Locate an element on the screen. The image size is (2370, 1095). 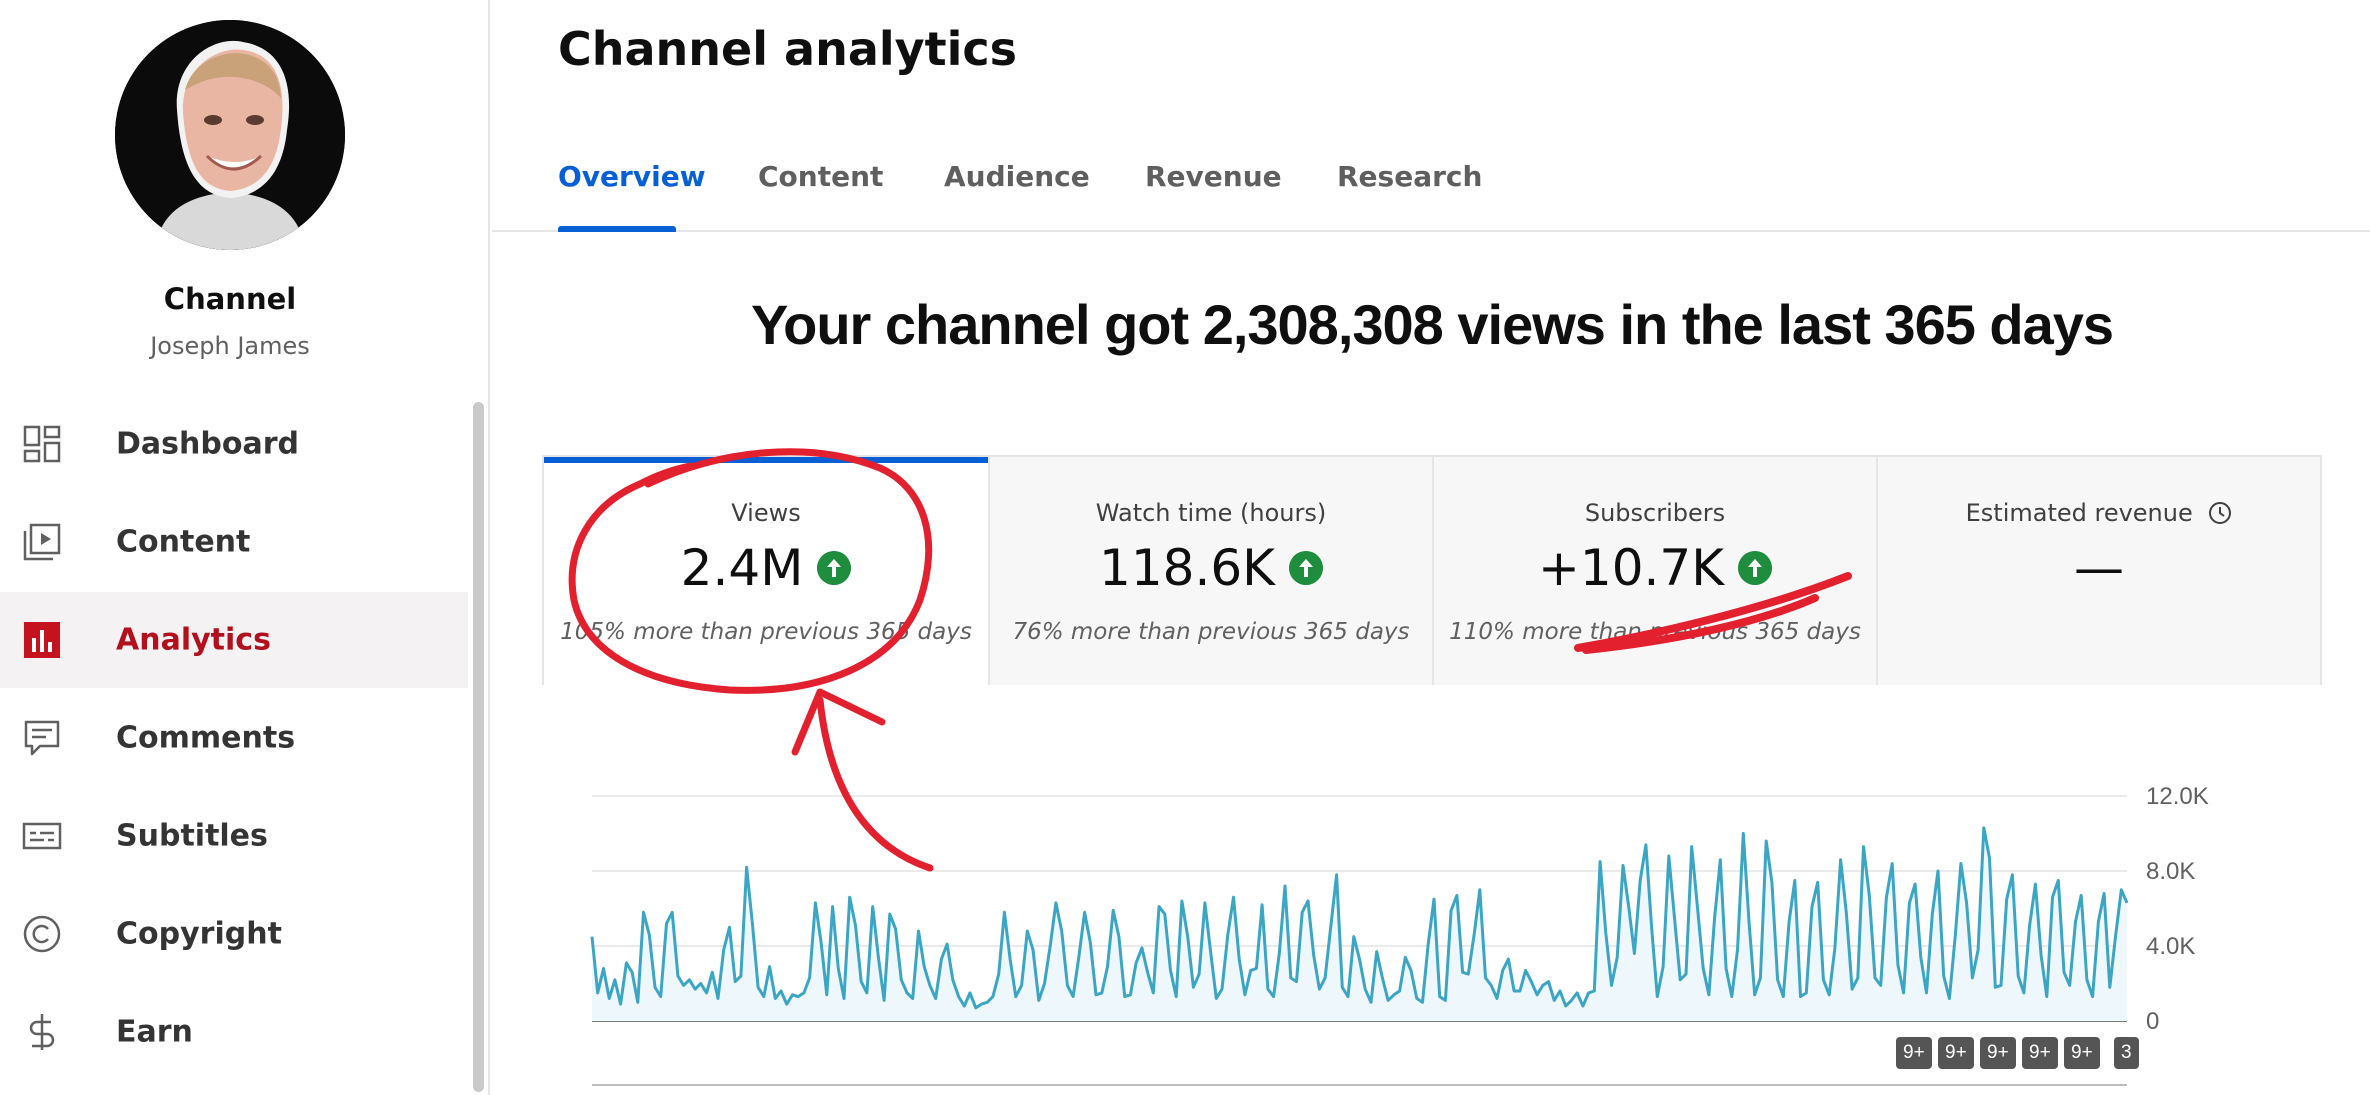
views-area-fill is located at coordinates (1359, 924).